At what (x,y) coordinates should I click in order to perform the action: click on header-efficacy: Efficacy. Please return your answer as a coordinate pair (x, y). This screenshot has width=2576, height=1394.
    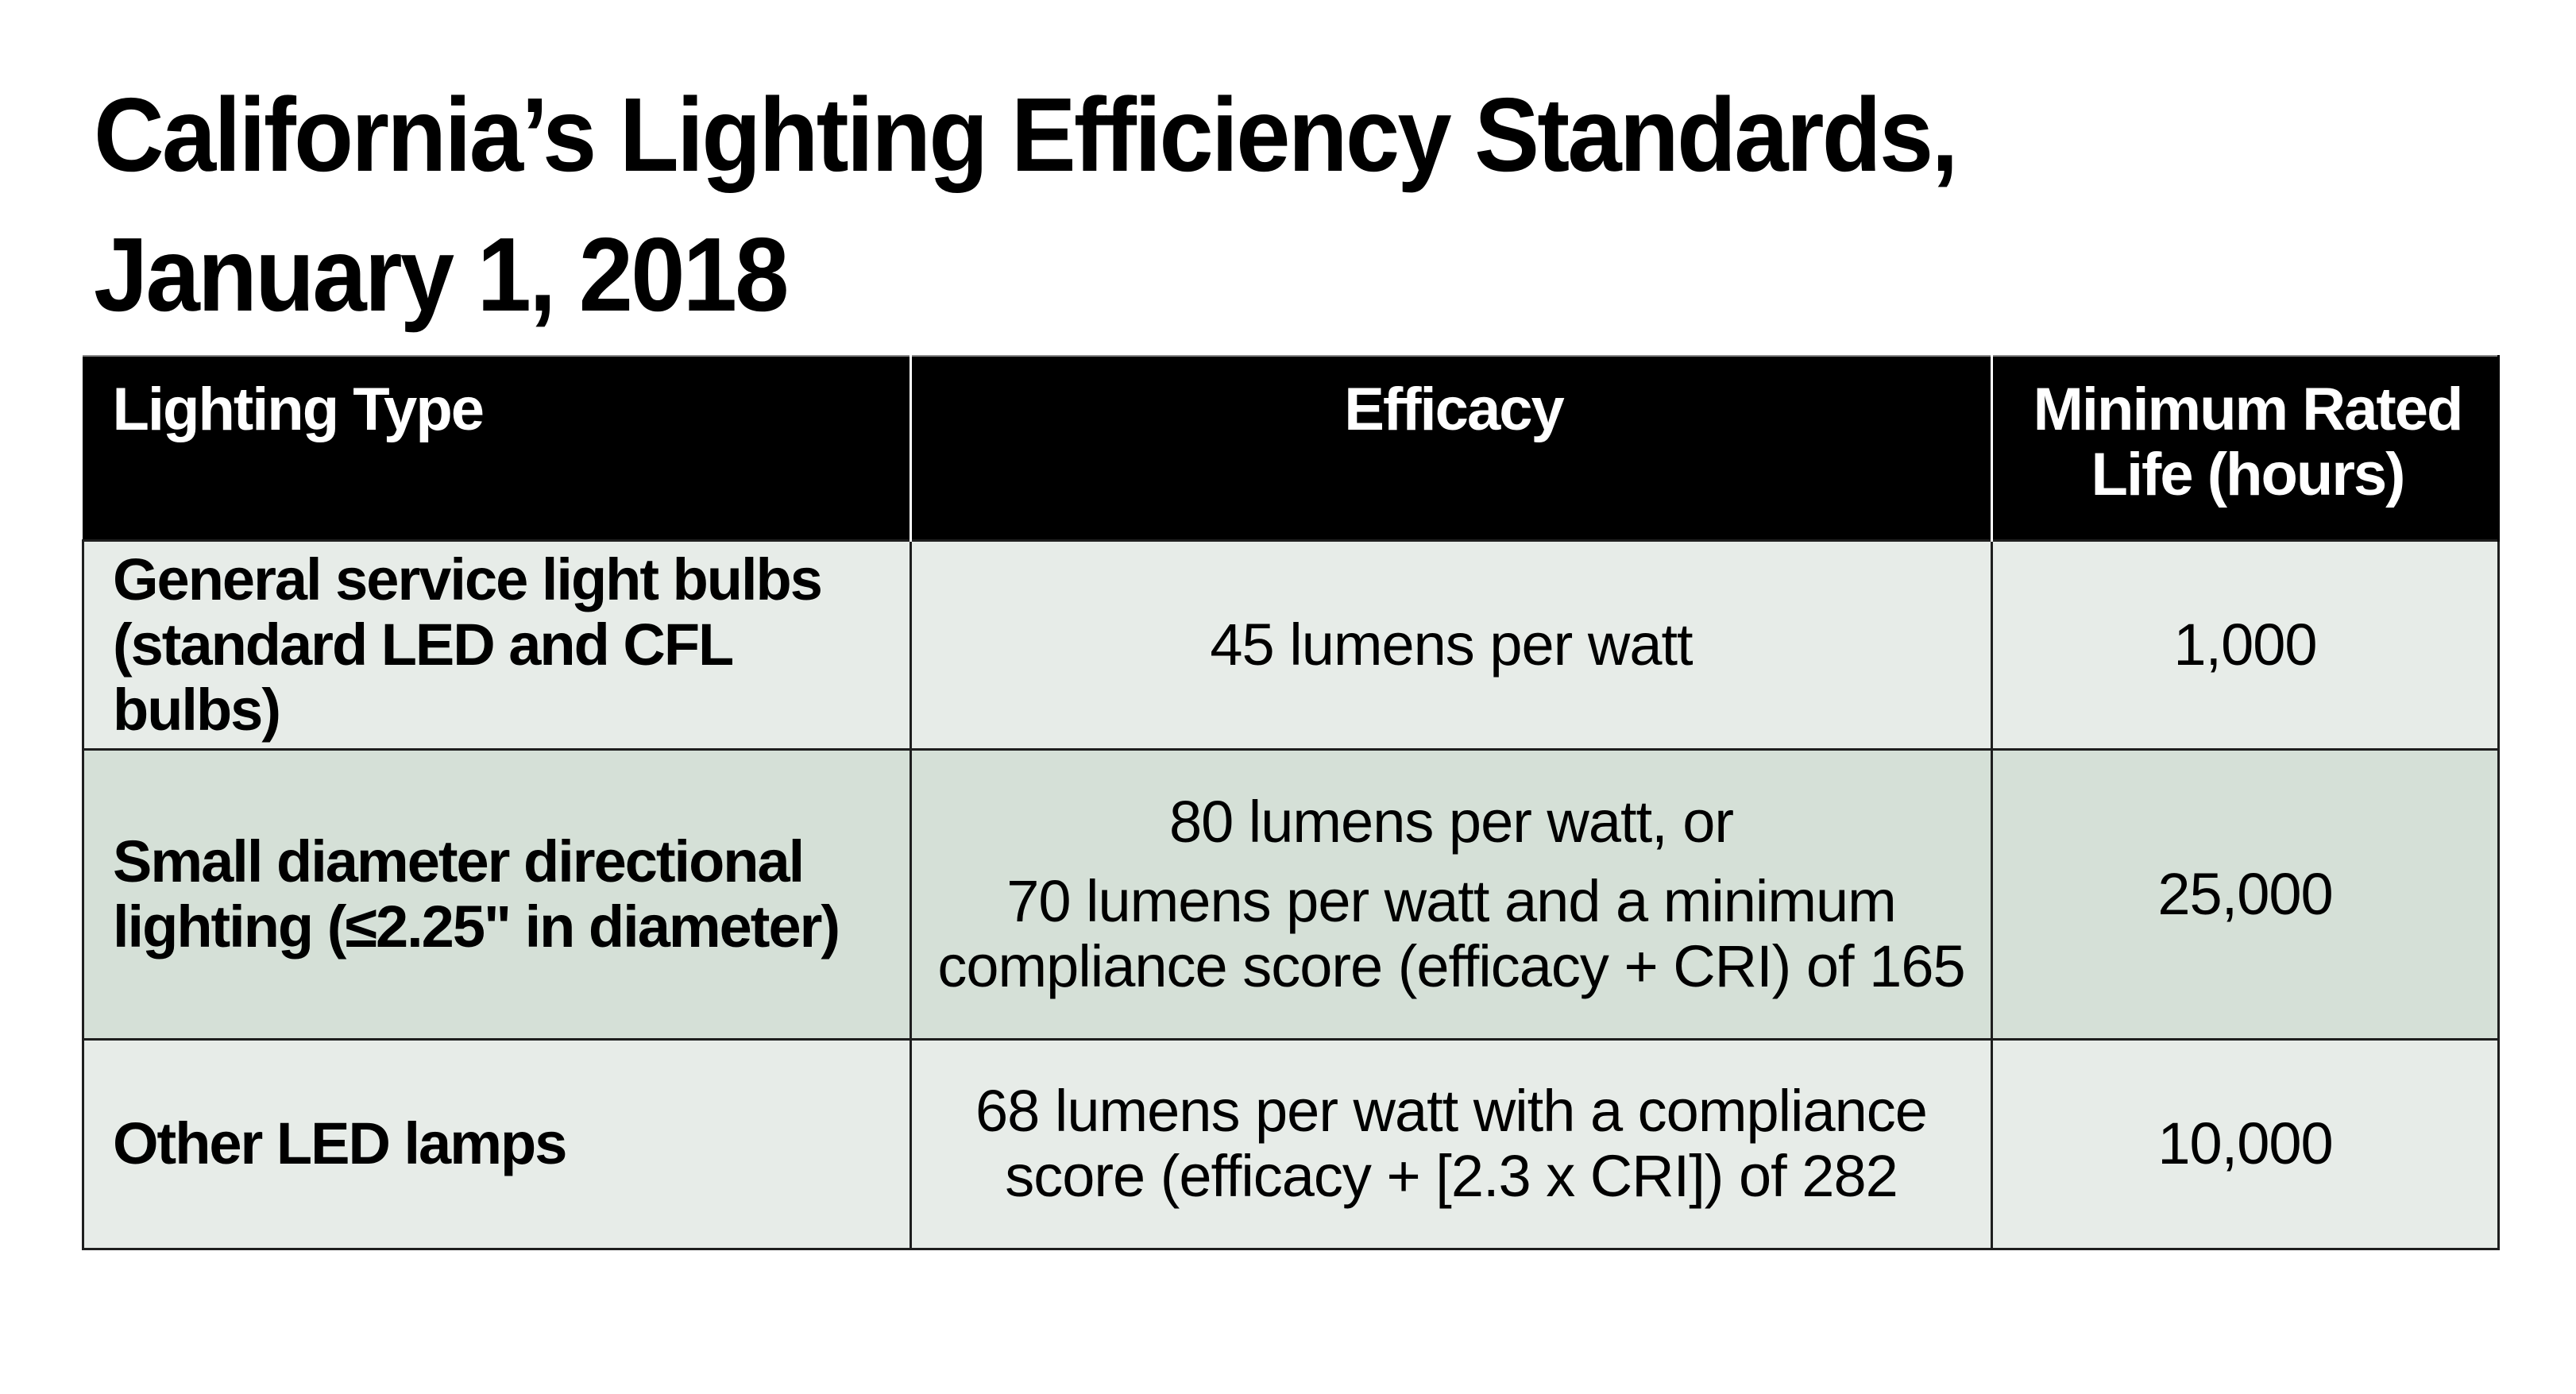
    Looking at the image, I should click on (1451, 447).